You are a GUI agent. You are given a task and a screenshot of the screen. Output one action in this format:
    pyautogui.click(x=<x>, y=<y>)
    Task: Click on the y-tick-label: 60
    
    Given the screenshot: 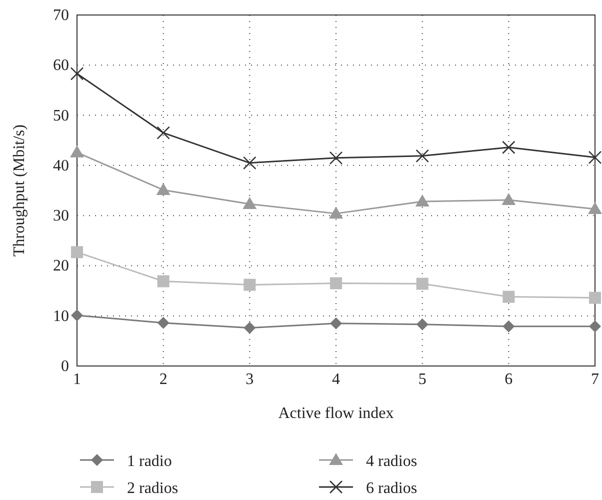 What is the action you would take?
    pyautogui.click(x=61, y=65)
    